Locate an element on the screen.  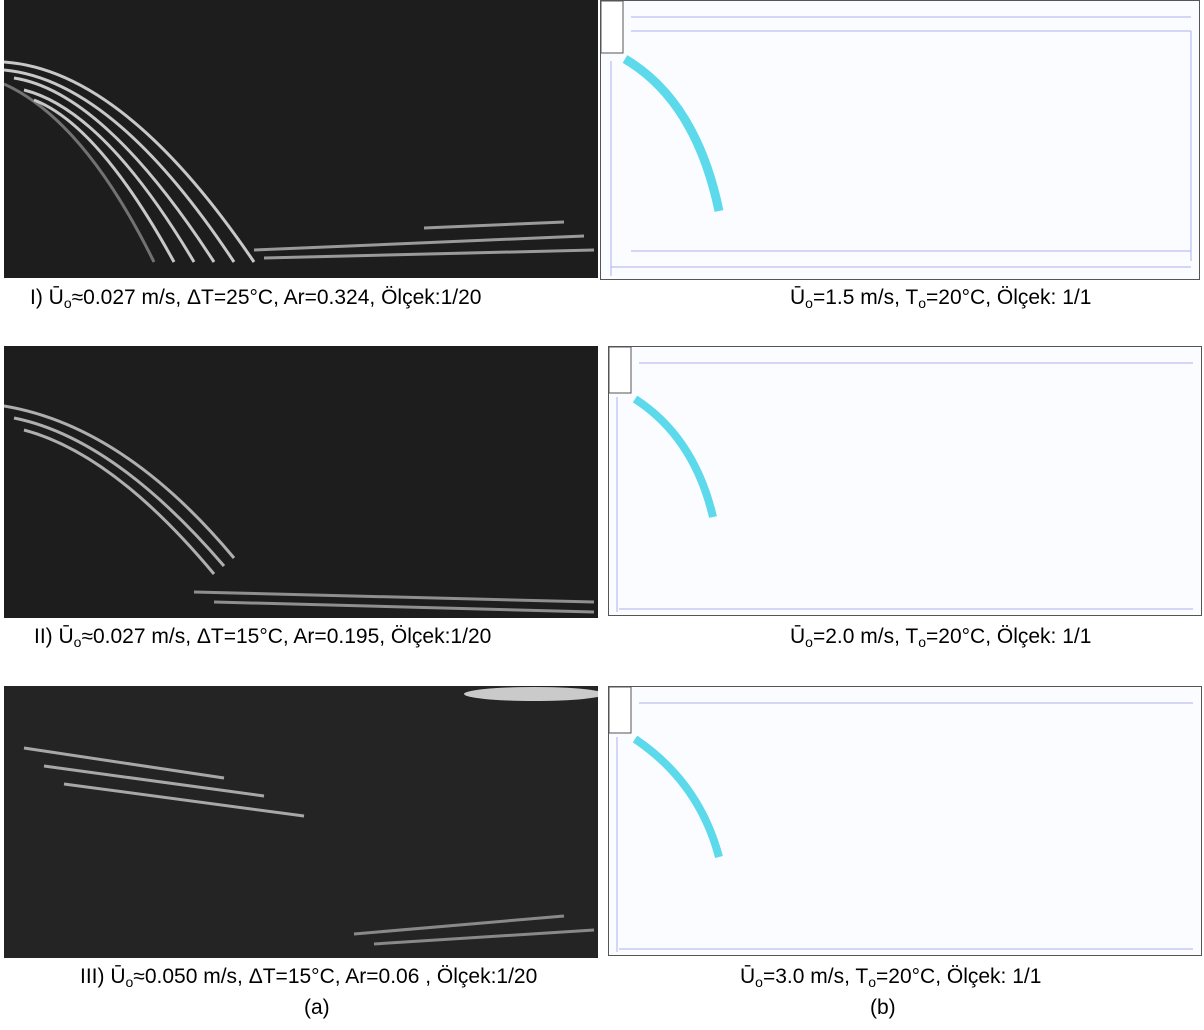
caption-row1-right: Ūo=1.5 m/s, To=20°C, Ölçek: 1/1 is located at coordinates (941, 298).